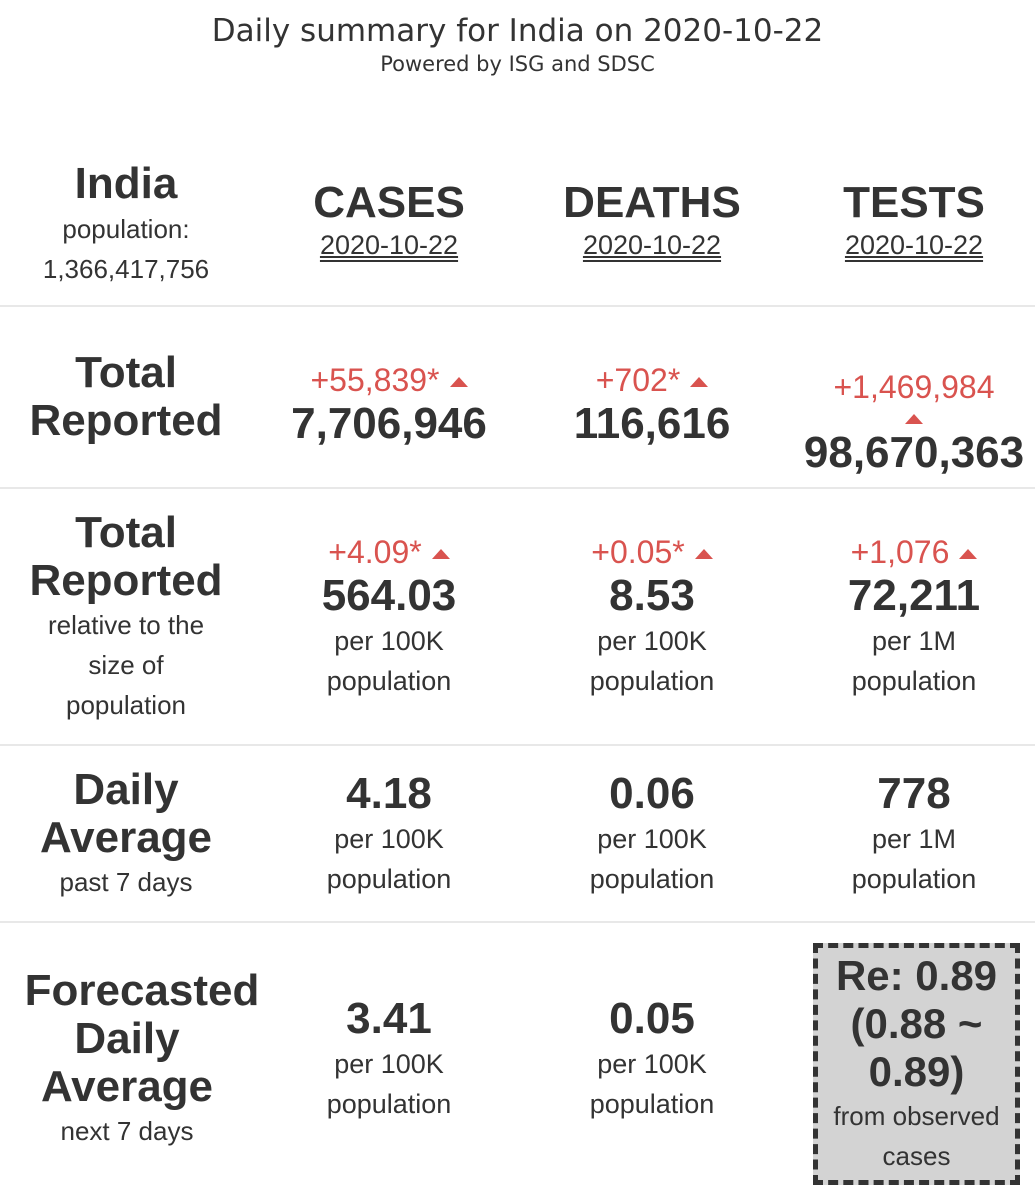 The width and height of the screenshot is (1035, 1201). What do you see at coordinates (652, 595) in the screenshot?
I see `deaths-relative-value: 8.53` at bounding box center [652, 595].